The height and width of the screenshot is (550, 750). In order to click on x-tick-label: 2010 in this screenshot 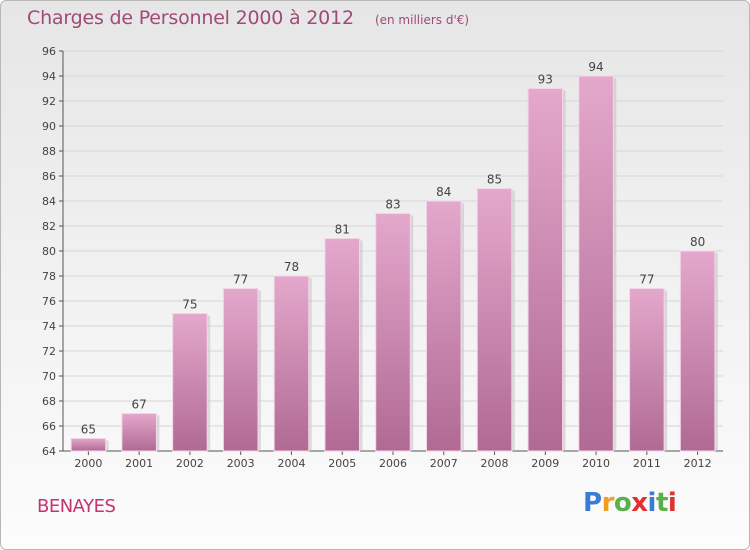, I will do `click(596, 463)`.